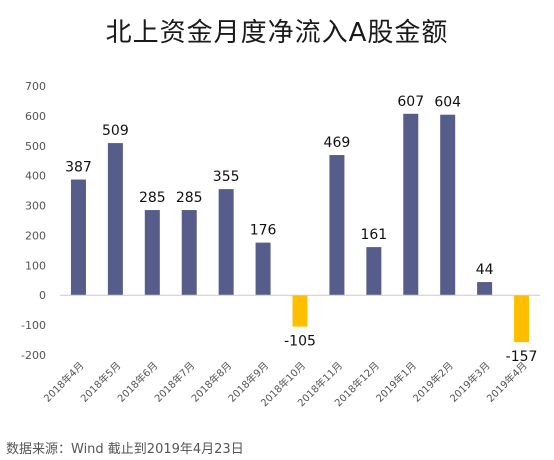 The height and width of the screenshot is (460, 554). I want to click on data-label: 469, so click(337, 143).